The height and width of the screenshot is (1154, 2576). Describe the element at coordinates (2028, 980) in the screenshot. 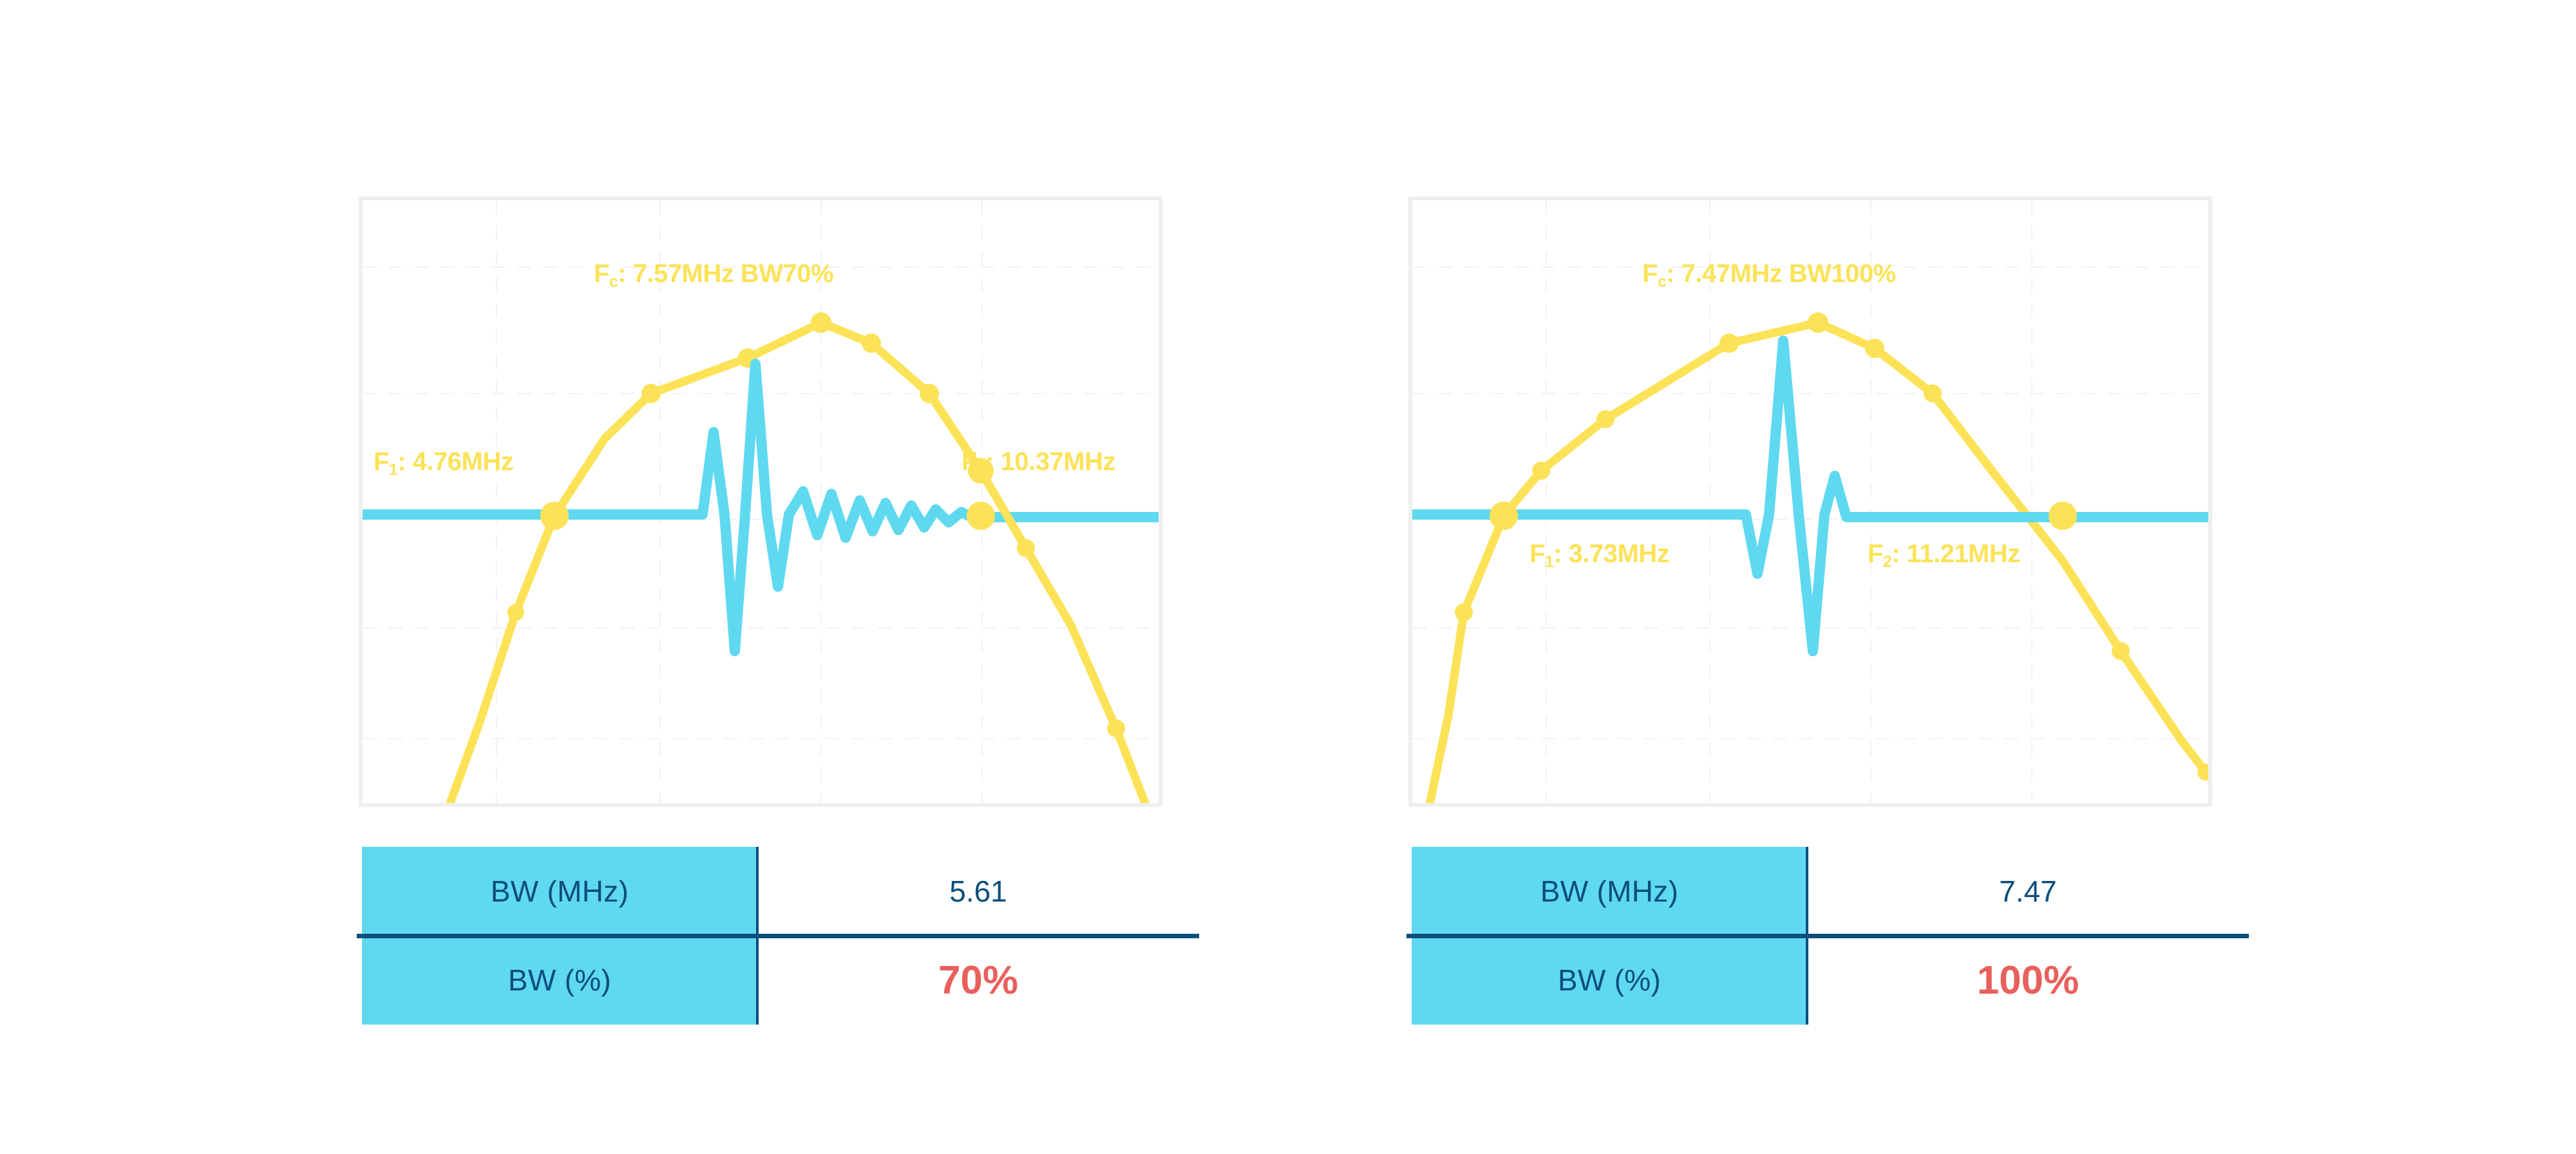

I see `row-value-bw-percent: 100%` at that location.